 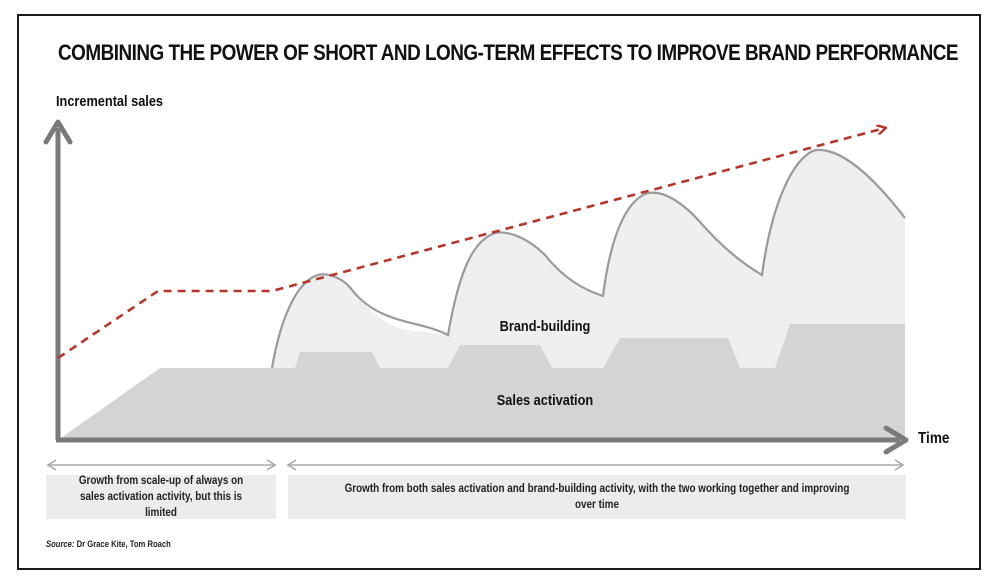 What do you see at coordinates (896, 440) in the screenshot?
I see `x-axis-arrowhead` at bounding box center [896, 440].